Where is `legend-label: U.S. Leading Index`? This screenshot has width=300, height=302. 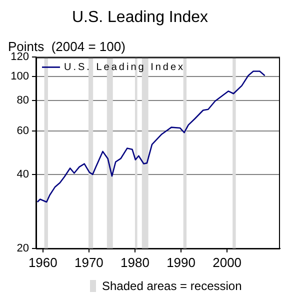
legend-label: U.S. Leading Index is located at coordinates (125, 67).